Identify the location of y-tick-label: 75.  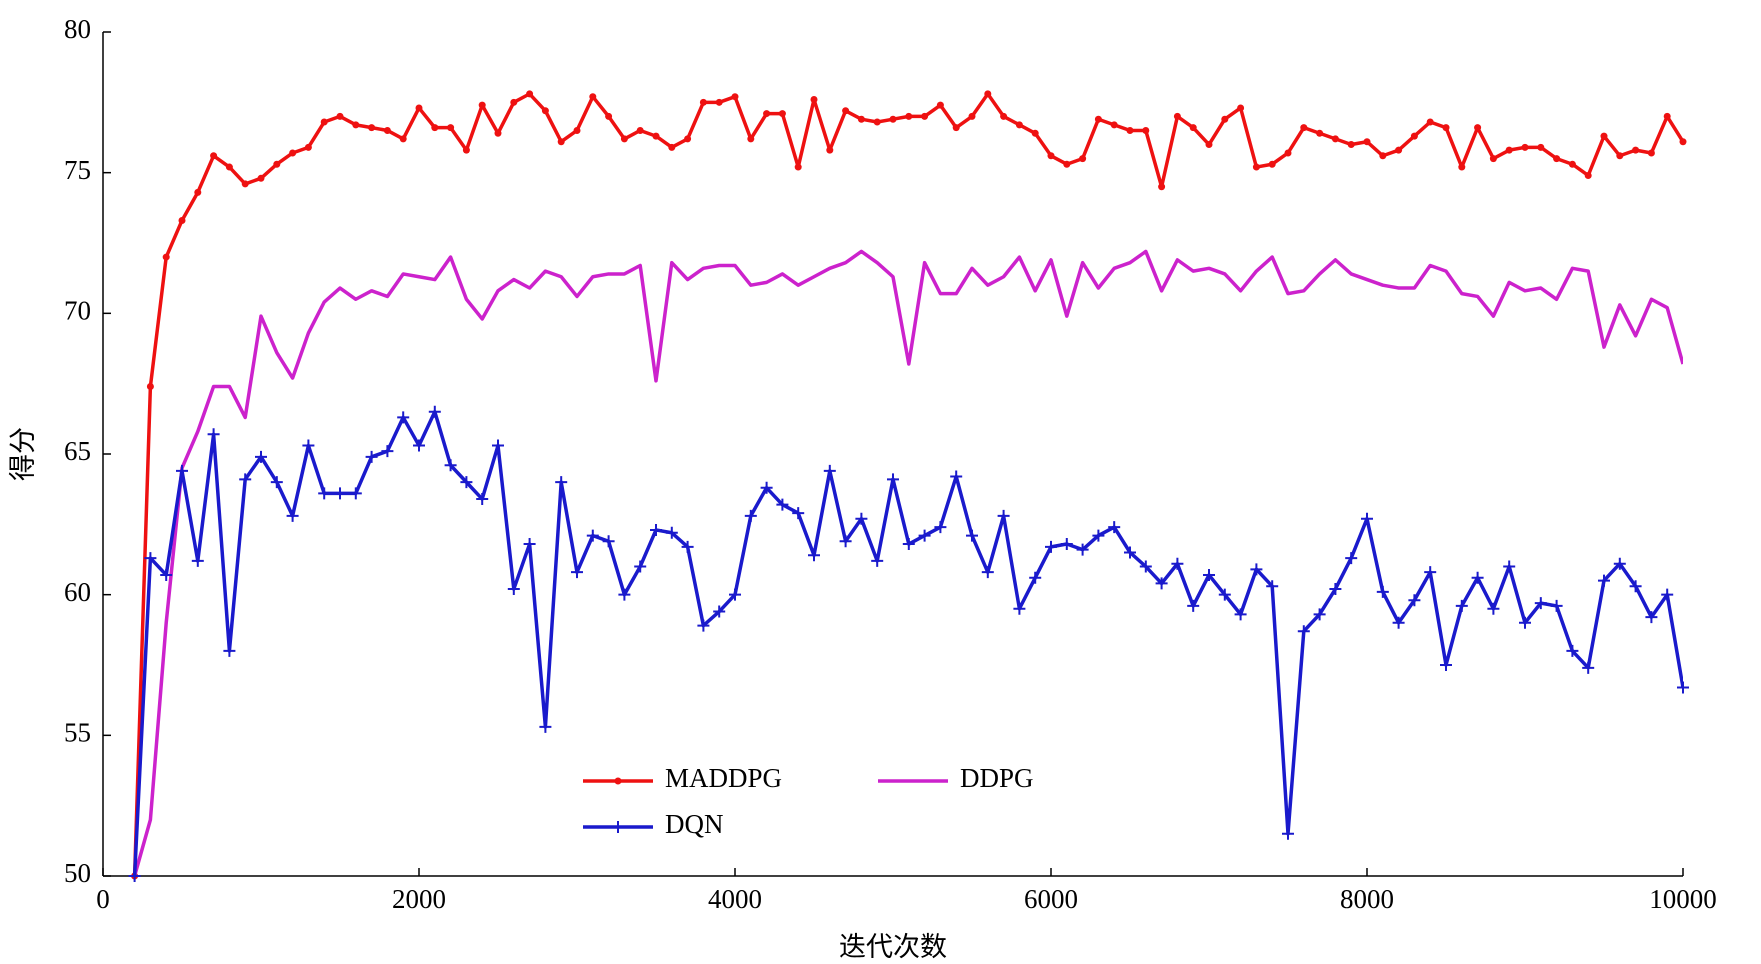
(77, 170).